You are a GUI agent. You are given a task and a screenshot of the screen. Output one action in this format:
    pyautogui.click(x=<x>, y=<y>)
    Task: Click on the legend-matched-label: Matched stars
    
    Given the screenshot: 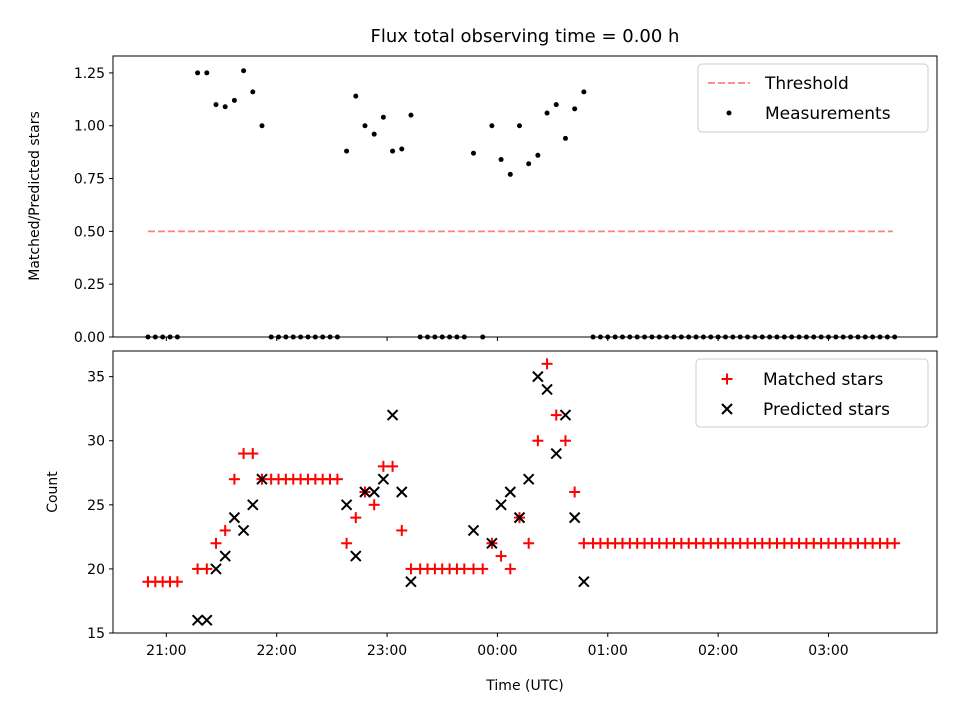 What is the action you would take?
    pyautogui.click(x=823, y=380)
    